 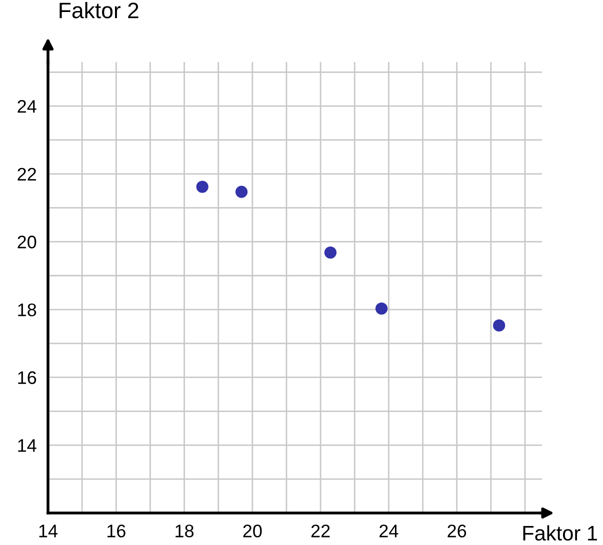 I want to click on y-tick-label: 22, so click(x=27, y=174).